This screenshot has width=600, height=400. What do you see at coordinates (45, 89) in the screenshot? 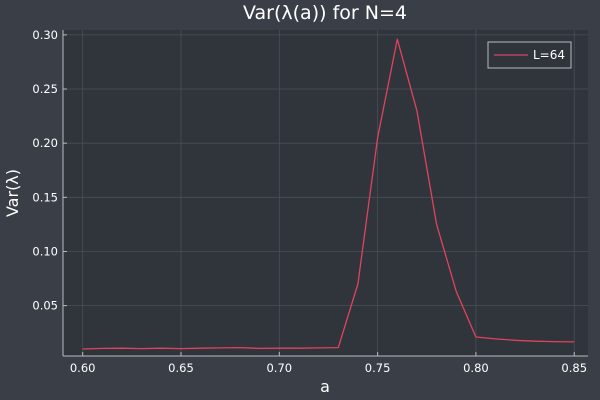
I see `y-tick-label: 0.25` at bounding box center [45, 89].